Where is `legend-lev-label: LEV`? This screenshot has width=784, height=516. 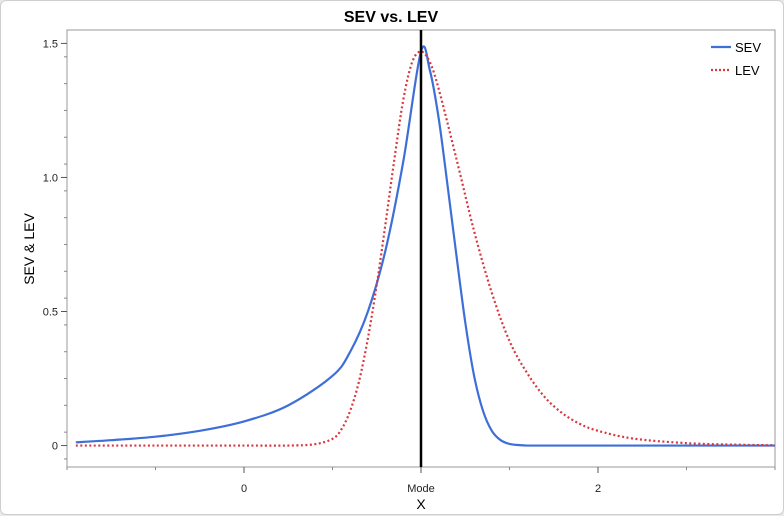
legend-lev-label: LEV is located at coordinates (747, 70).